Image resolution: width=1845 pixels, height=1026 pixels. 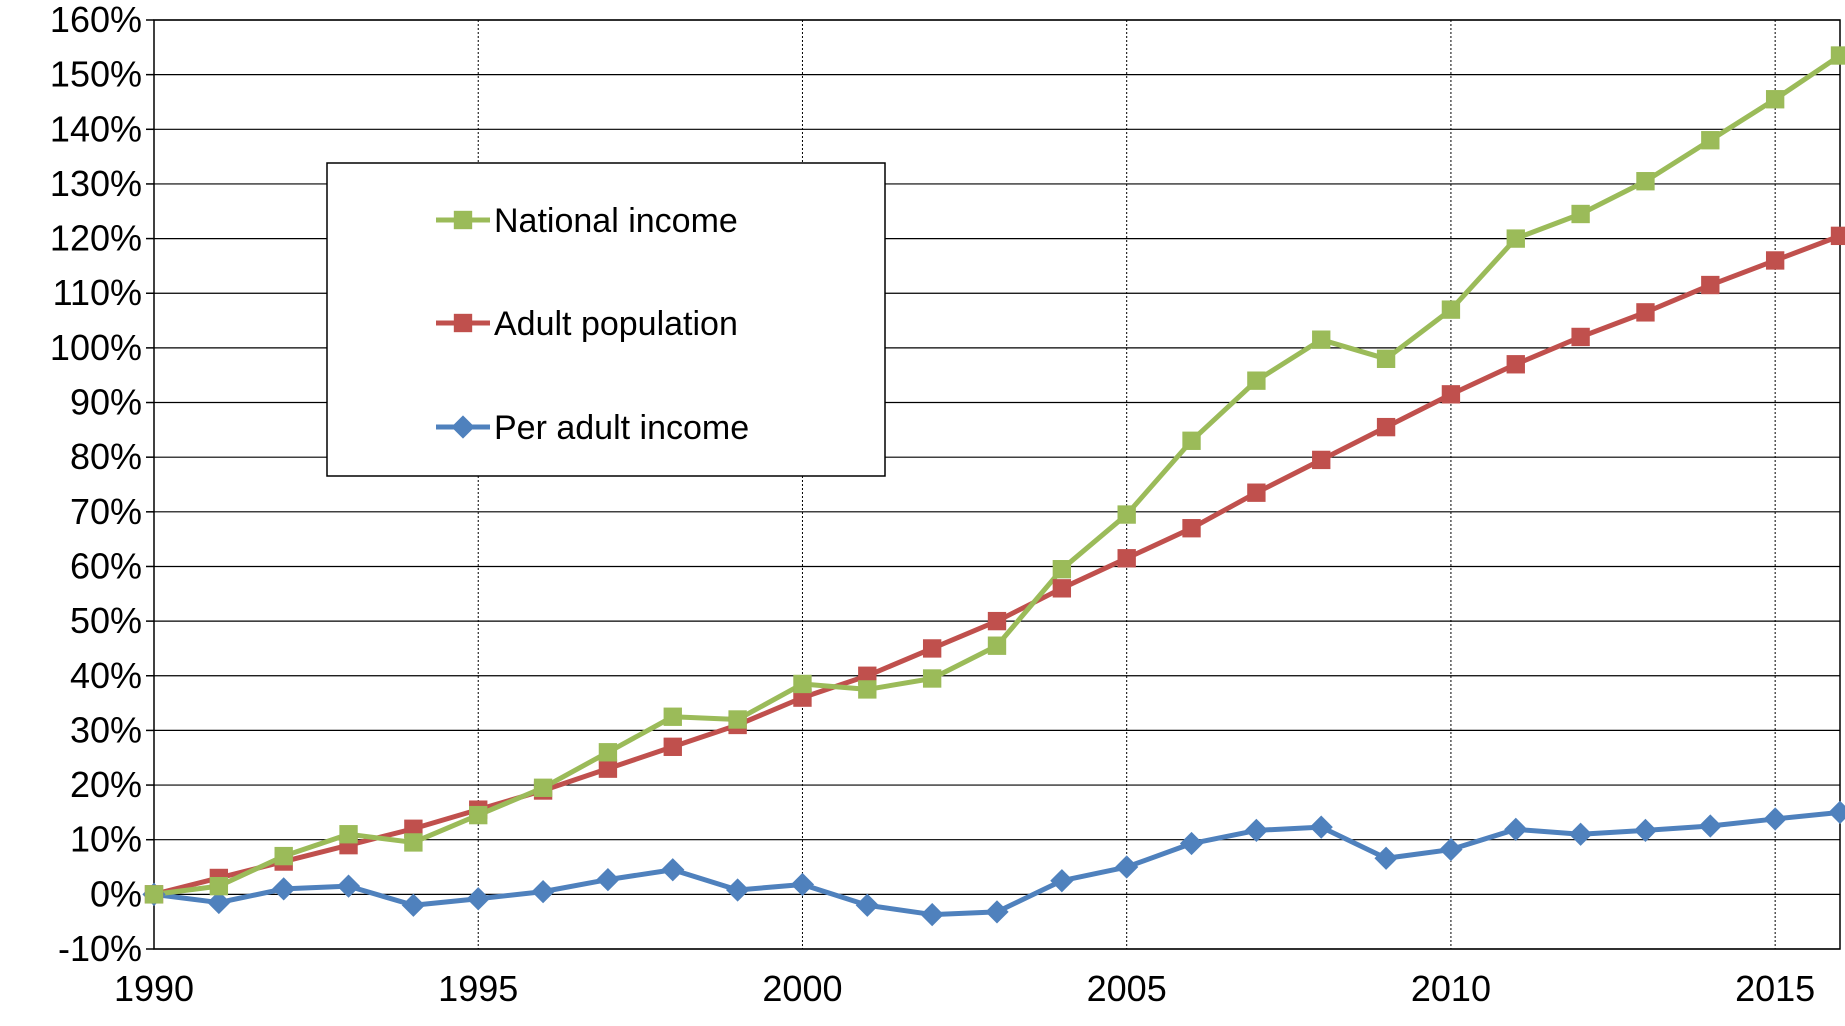 I want to click on y-tick-label: 50%, so click(x=106, y=620).